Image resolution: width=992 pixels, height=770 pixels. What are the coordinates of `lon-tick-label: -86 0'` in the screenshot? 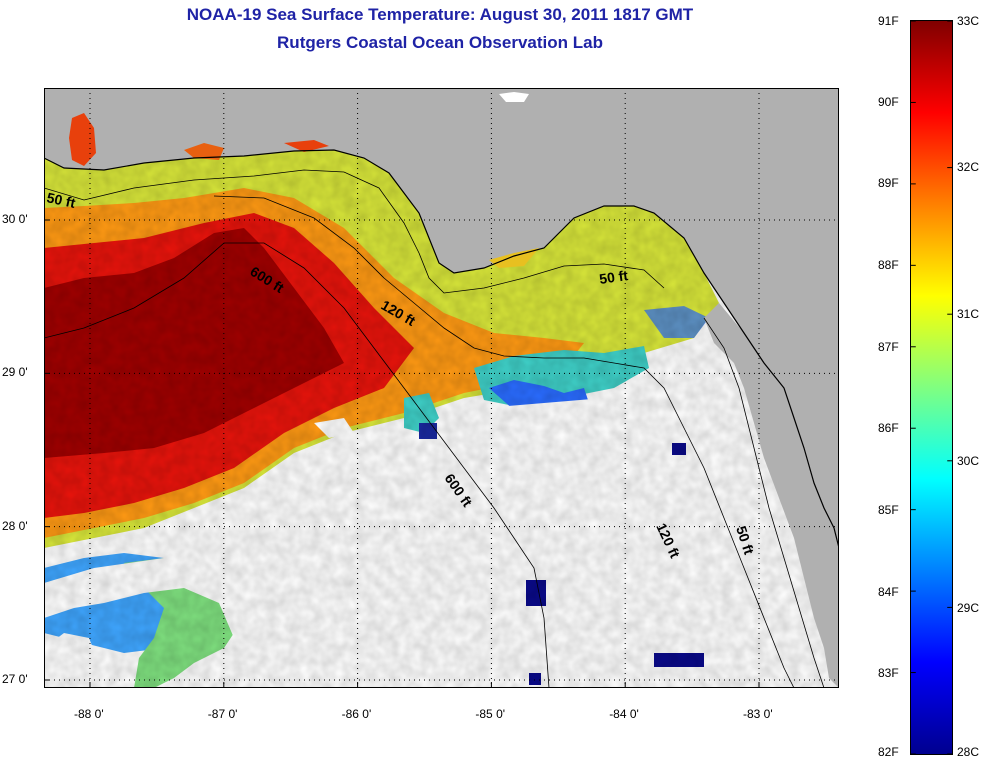 It's located at (356, 714).